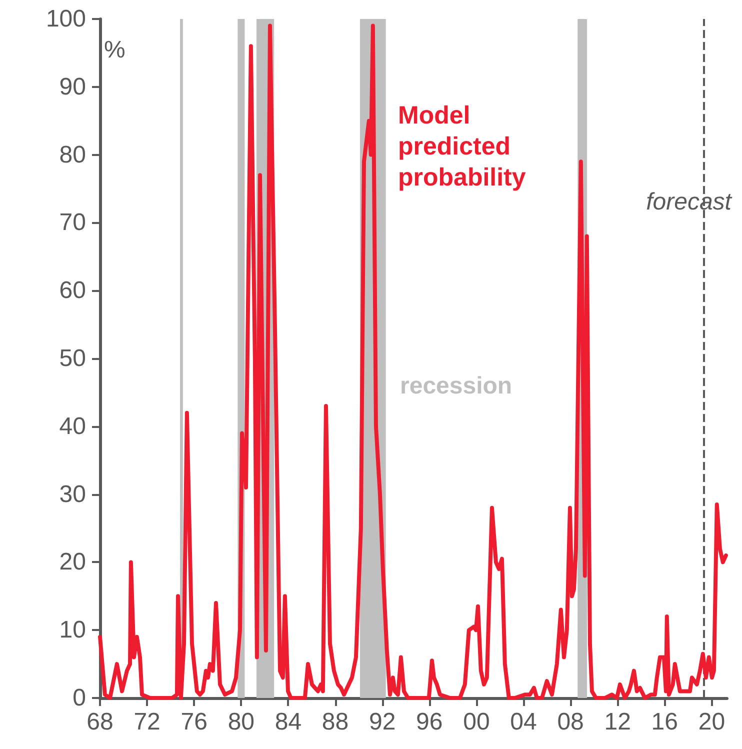 This screenshot has height=749, width=742. Describe the element at coordinates (570, 722) in the screenshot. I see `x-tick-label: 08` at that location.